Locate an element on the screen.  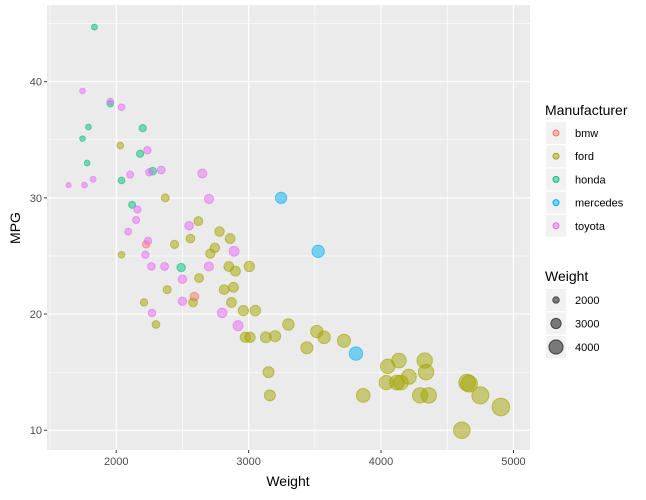
legend-key-mercedes is located at coordinates (556, 203).